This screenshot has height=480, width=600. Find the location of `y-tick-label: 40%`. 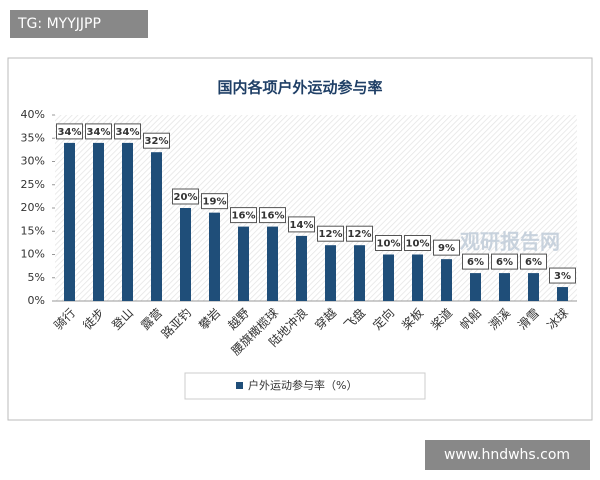

y-tick-label: 40% is located at coordinates (33, 114).